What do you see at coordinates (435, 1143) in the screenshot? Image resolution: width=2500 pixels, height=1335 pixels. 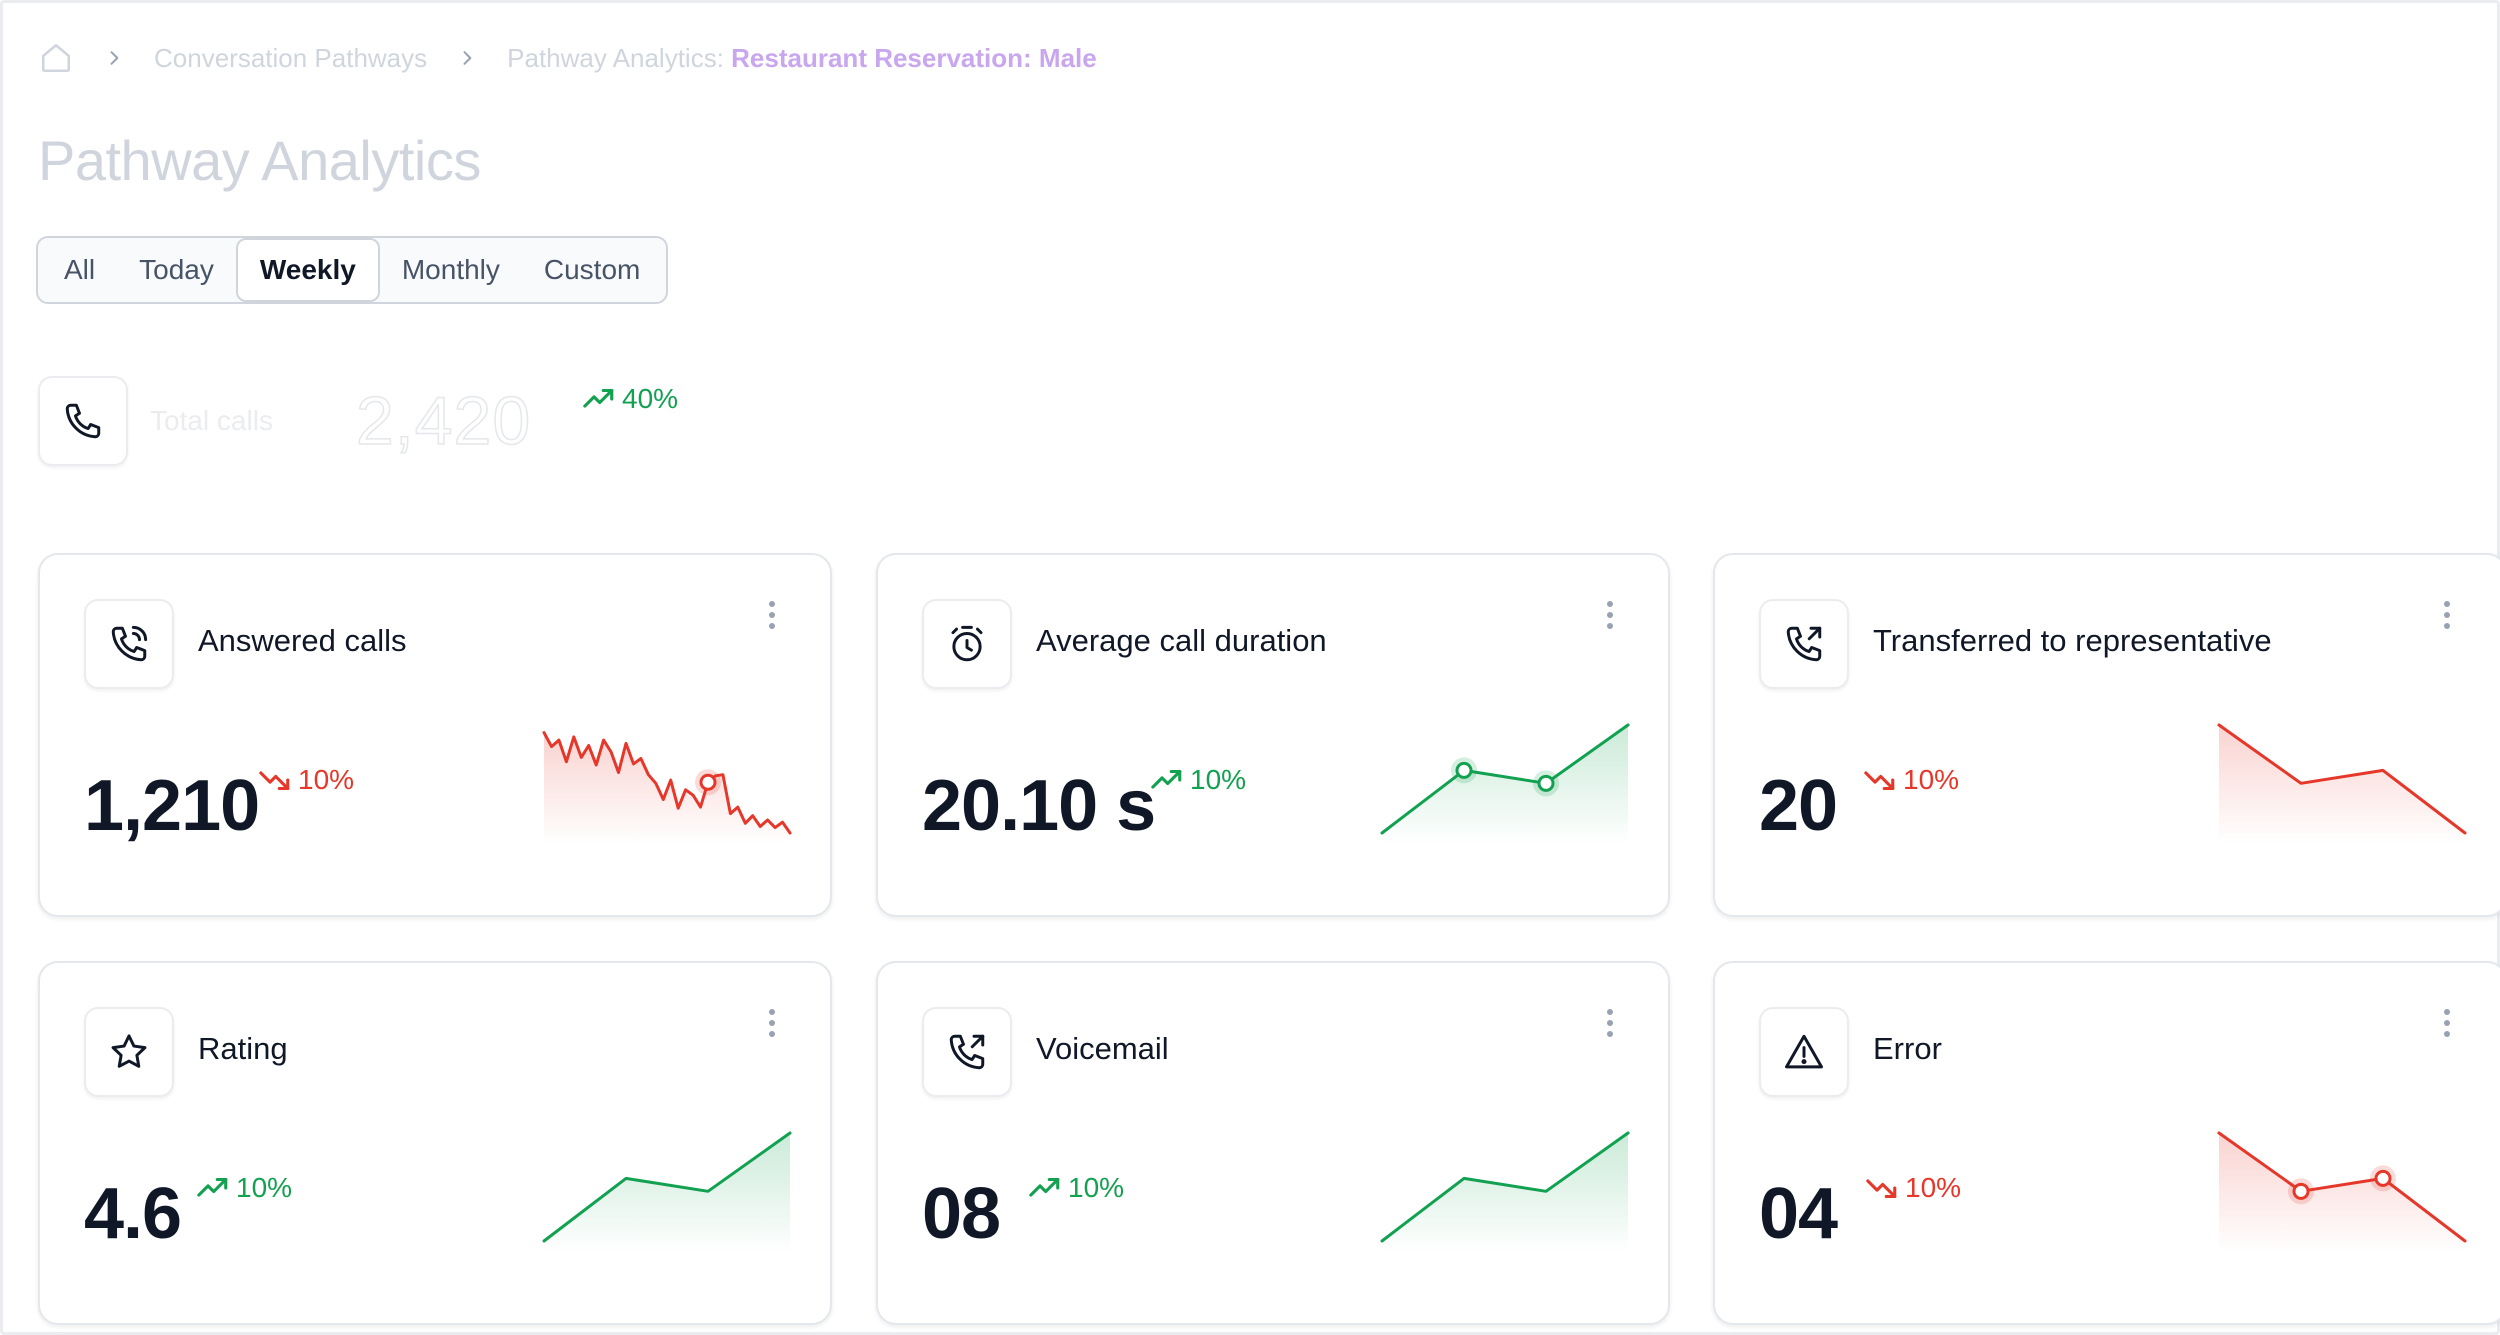 I see `card-rating: Rating 4.6 10%` at bounding box center [435, 1143].